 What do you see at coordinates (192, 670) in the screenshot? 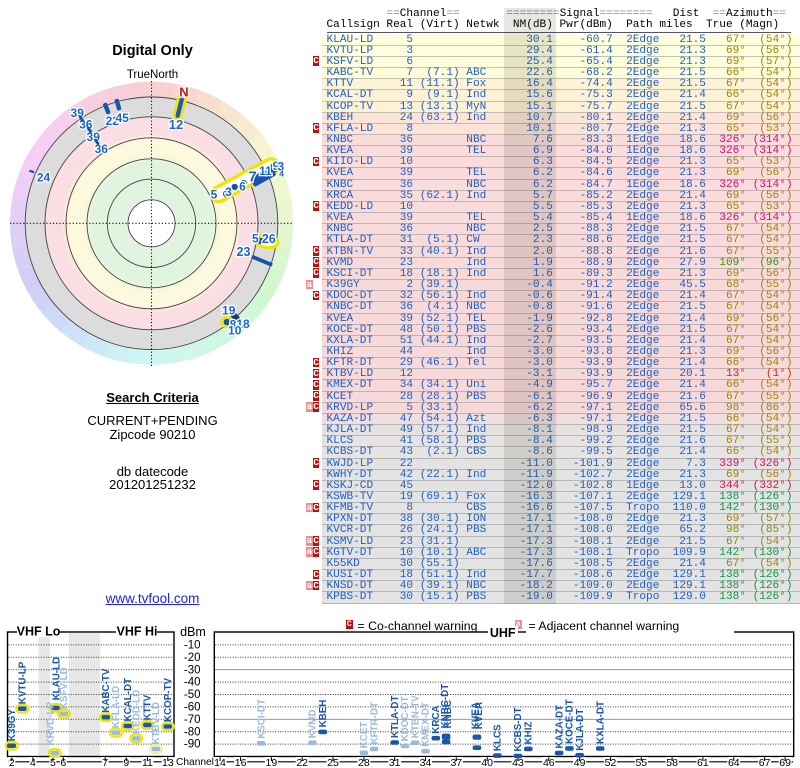
I see `svg-text: -30` at bounding box center [192, 670].